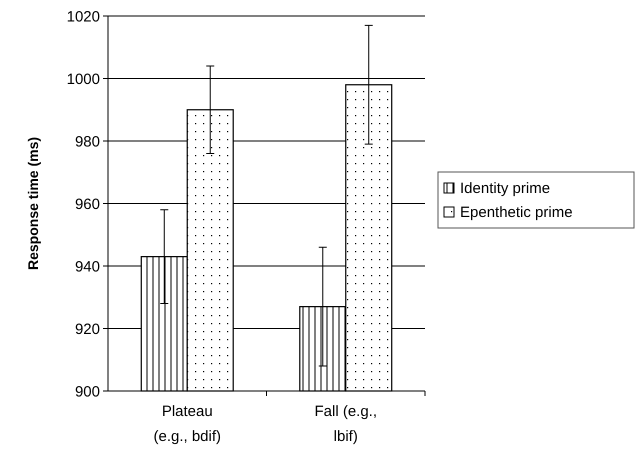 The image size is (636, 456). I want to click on x-tick-label: Plateau (e.g., bdif), so click(187, 424).